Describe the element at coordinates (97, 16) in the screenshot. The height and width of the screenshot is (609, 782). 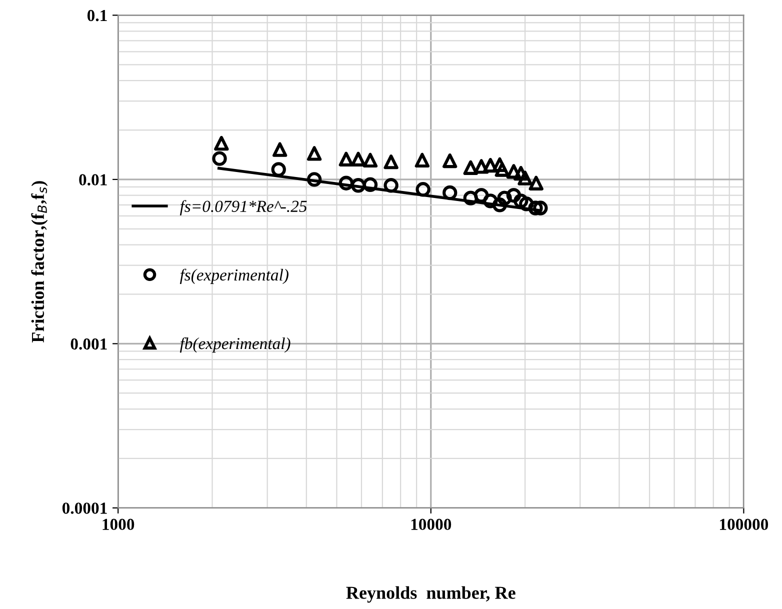
I see `y-tick-label: 0.1` at that location.